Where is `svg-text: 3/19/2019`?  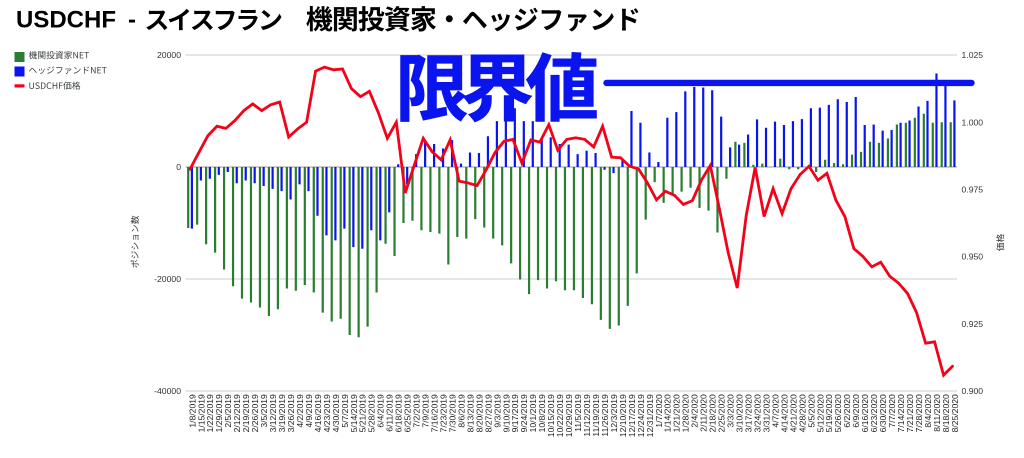
svg-text: 3/19/2019 is located at coordinates (282, 413).